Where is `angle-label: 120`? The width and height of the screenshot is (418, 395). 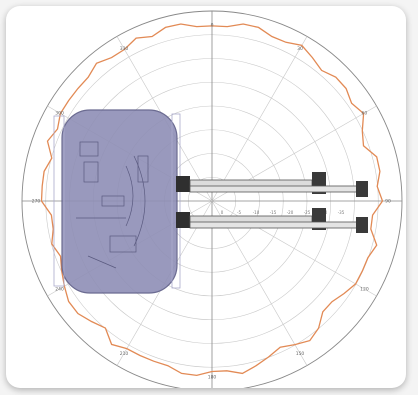
angle-label: 120 is located at coordinates (364, 290).